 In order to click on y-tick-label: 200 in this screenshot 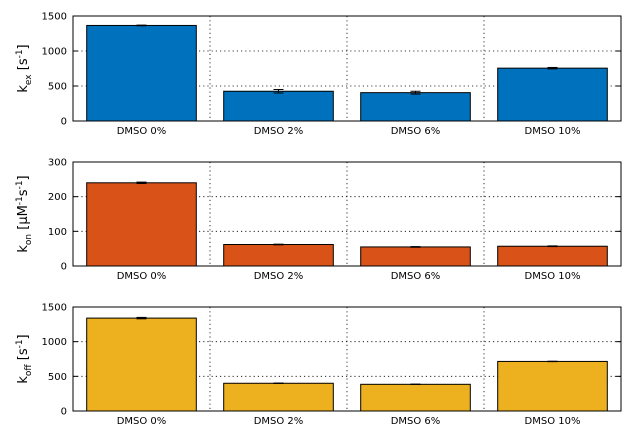, I will do `click(57, 197)`.